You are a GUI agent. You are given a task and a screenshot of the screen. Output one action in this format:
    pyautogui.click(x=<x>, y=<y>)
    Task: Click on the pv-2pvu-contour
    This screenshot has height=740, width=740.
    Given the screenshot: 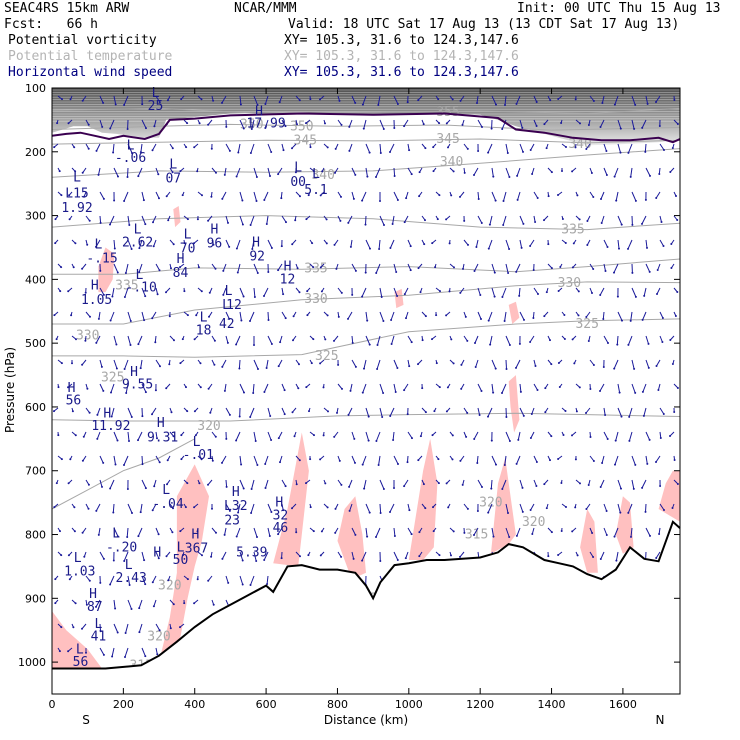 What is the action you would take?
    pyautogui.click(x=366, y=128)
    